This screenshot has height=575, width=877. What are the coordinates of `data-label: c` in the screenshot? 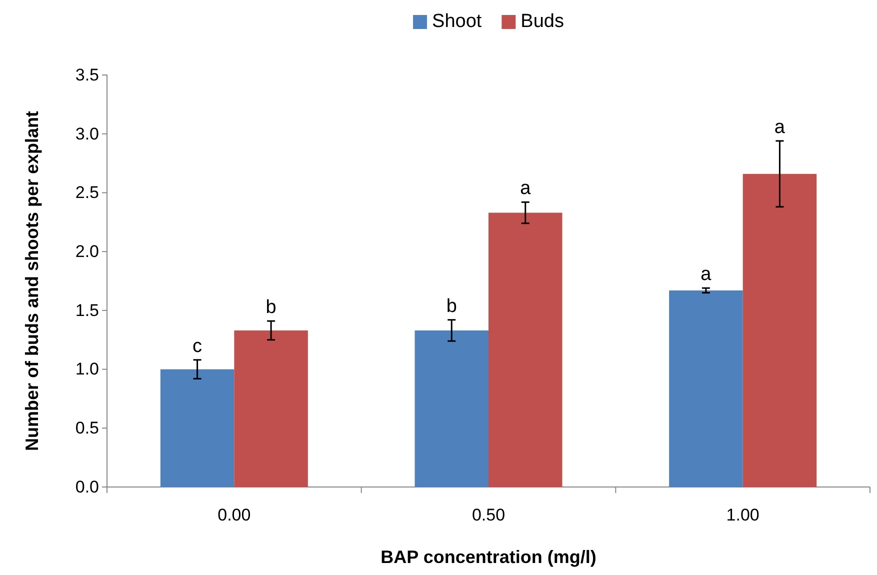 It's located at (197, 346).